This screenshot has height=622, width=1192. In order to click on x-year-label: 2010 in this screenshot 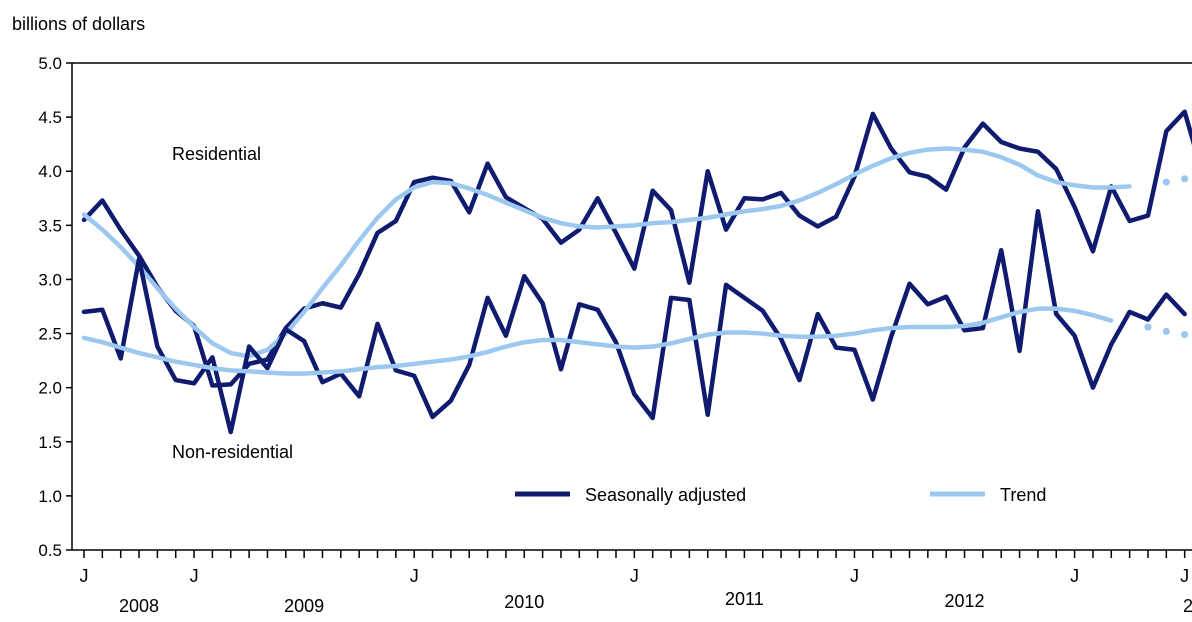, I will do `click(524, 602)`.